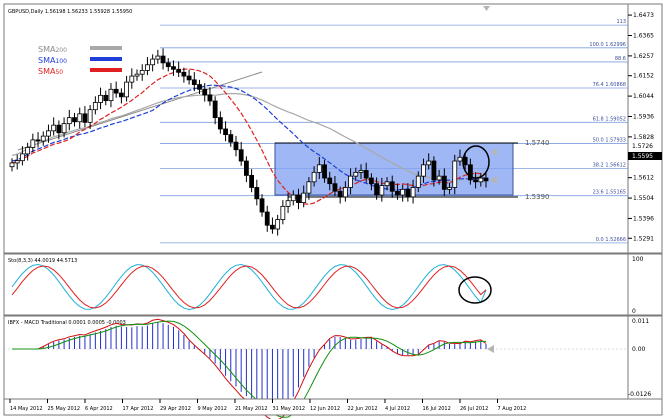 The image size is (666, 419). I want to click on range-bottom-label: 1.5390, so click(537, 197).